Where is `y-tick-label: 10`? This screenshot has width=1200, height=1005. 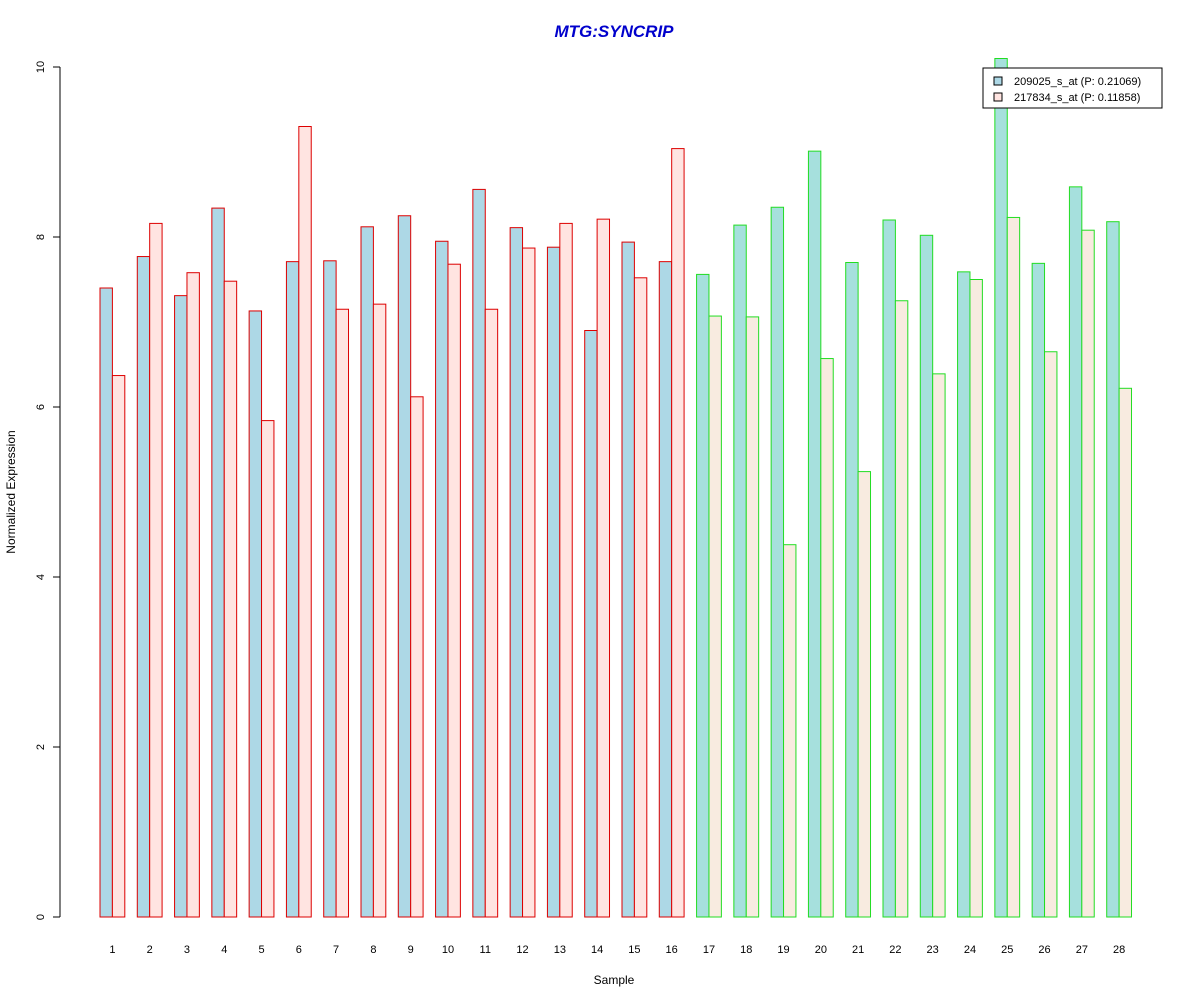 y-tick-label: 10 is located at coordinates (41, 67).